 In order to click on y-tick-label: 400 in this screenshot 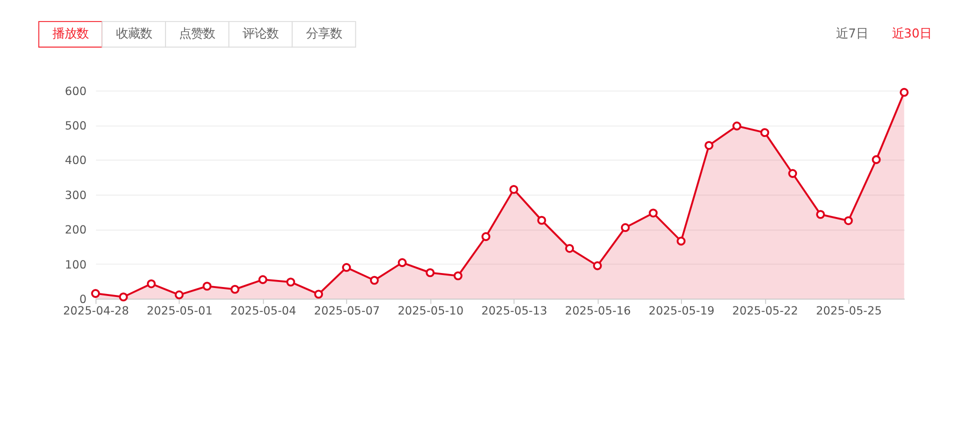, I will do `click(75, 160)`.